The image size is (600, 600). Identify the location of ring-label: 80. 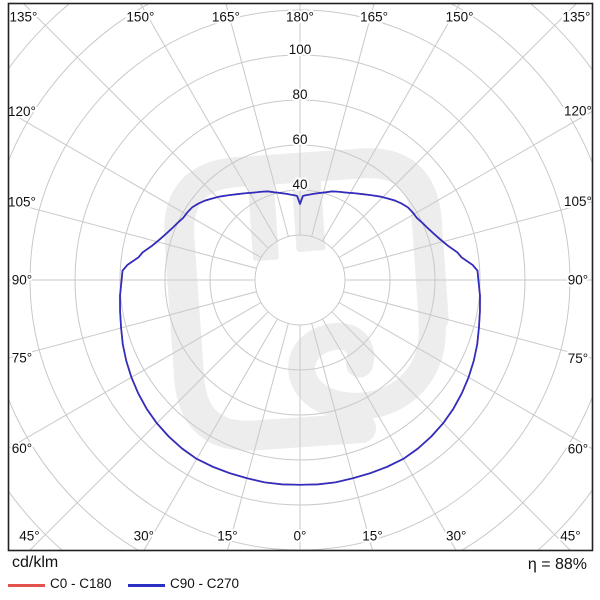
(299, 94).